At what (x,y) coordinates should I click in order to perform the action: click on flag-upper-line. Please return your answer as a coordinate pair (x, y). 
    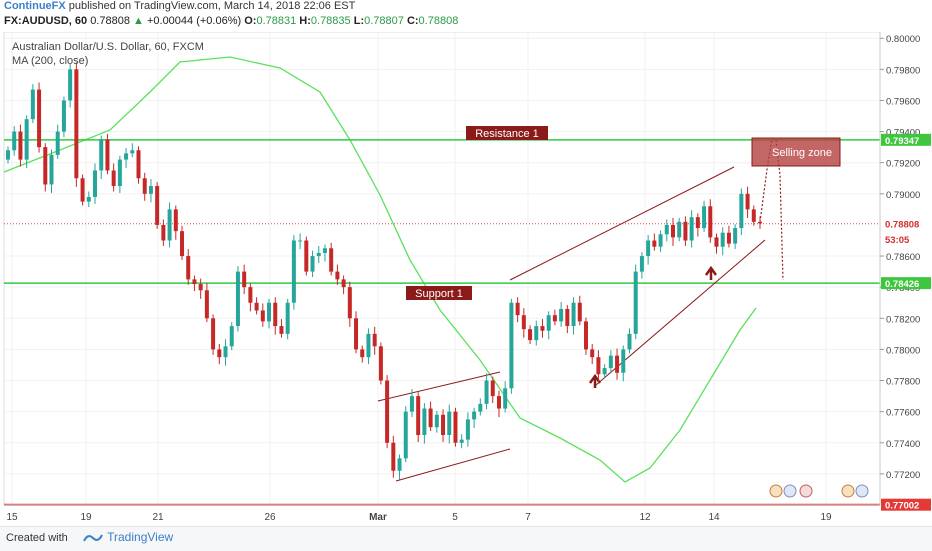
    Looking at the image, I should click on (439, 386).